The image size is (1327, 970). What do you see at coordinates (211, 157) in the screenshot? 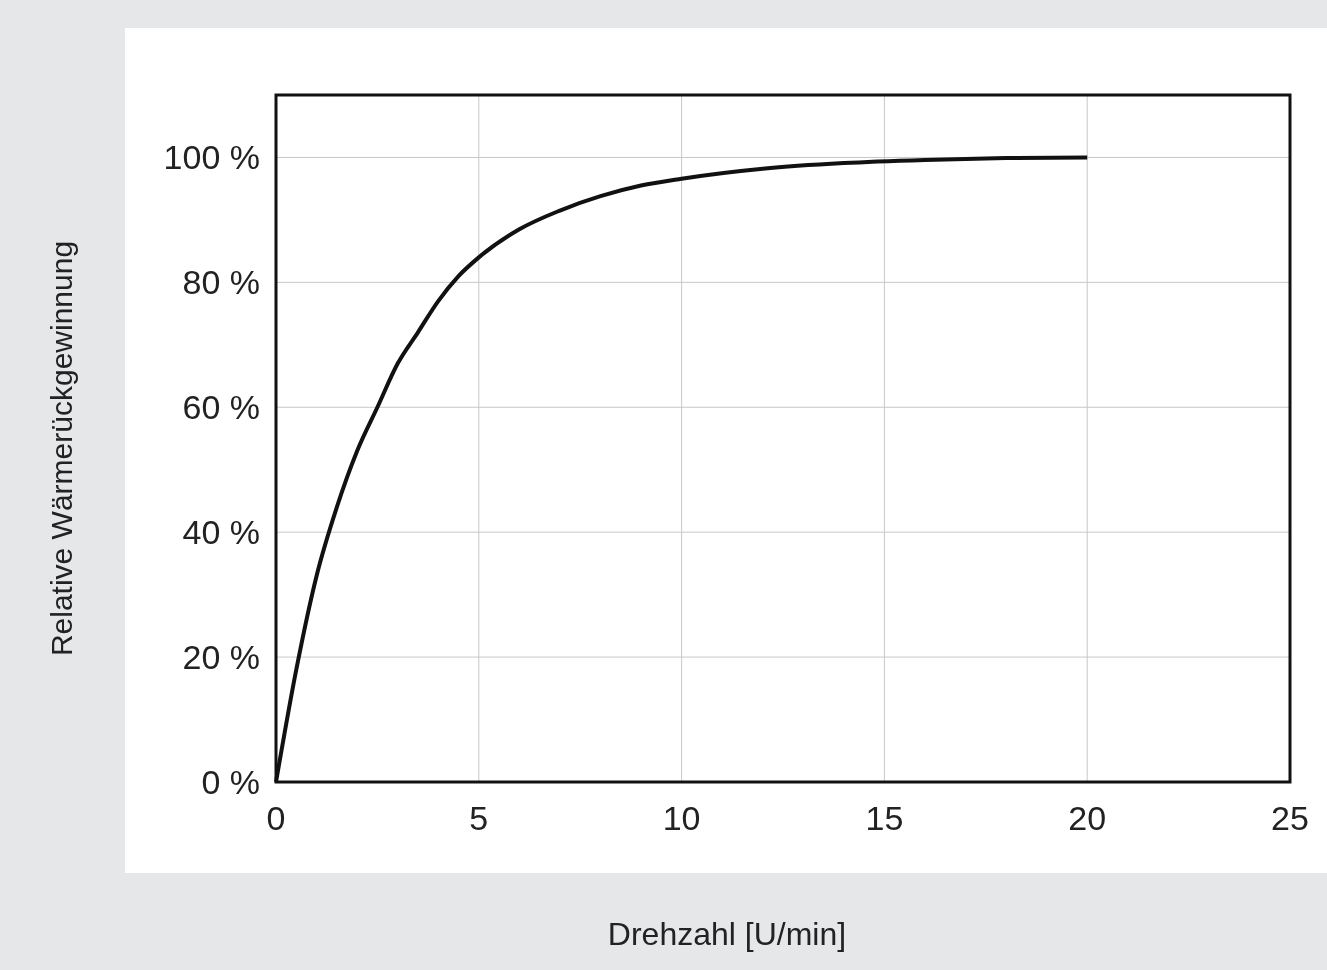
I see `y-tick-label: 100 %` at bounding box center [211, 157].